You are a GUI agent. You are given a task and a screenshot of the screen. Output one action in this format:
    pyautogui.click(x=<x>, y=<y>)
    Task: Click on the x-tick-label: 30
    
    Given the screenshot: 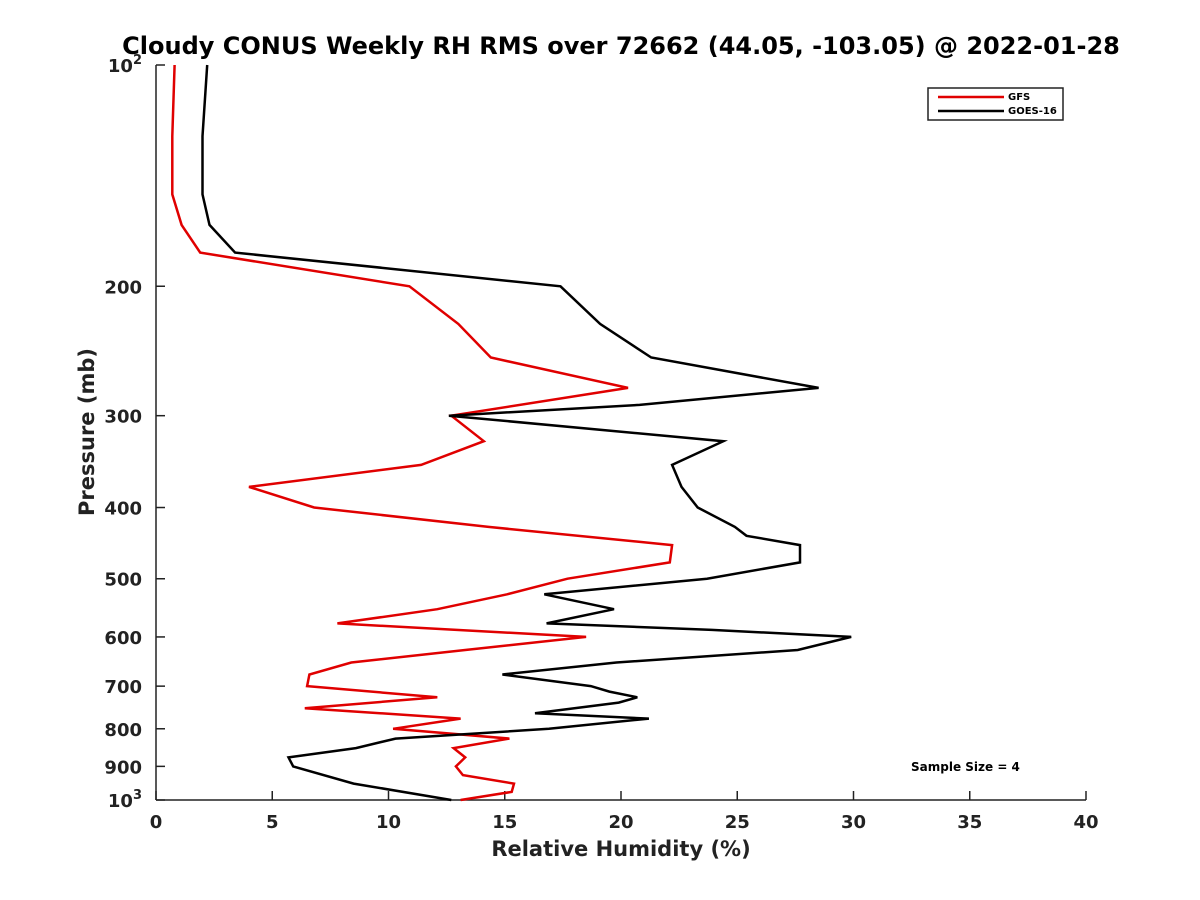 What is the action you would take?
    pyautogui.click(x=853, y=822)
    